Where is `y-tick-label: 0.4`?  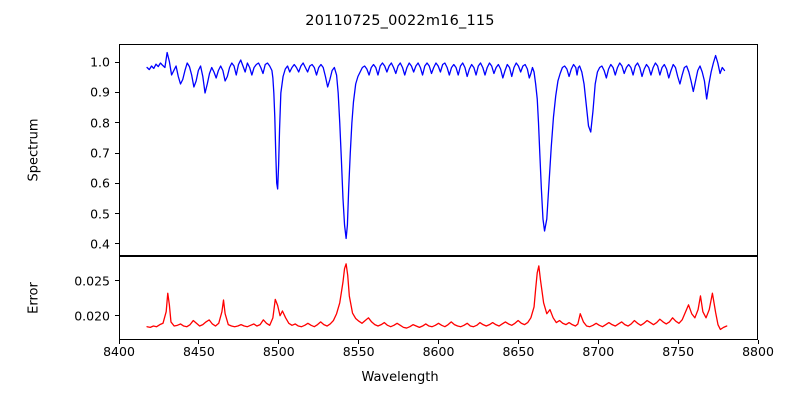
y-tick-label: 0.4 is located at coordinates (100, 244).